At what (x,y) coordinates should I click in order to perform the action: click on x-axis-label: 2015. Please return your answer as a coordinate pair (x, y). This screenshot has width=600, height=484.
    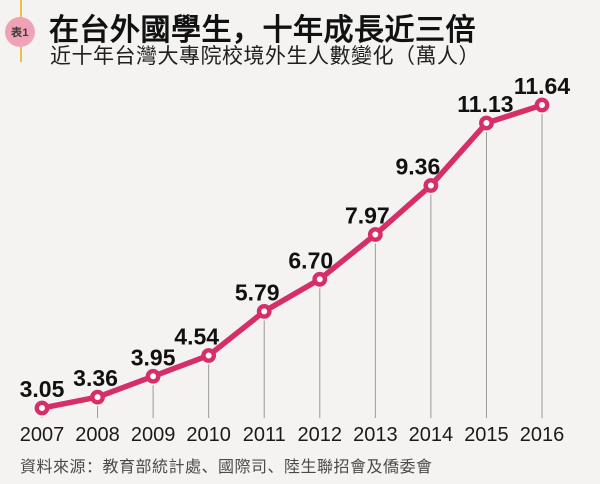
    Looking at the image, I should click on (486, 435).